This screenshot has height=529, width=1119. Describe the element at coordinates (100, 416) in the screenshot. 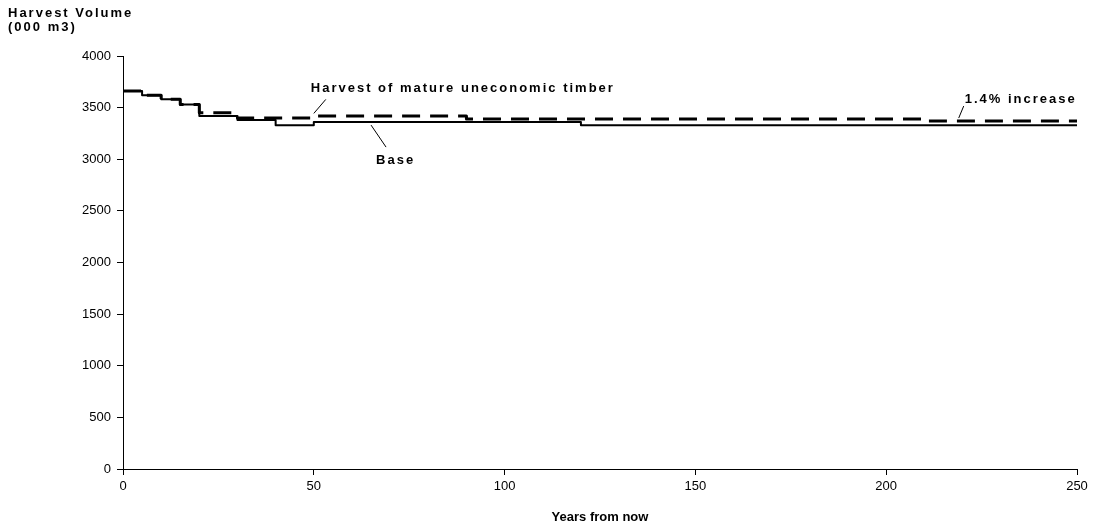

I see `y-tick-label: 500` at that location.